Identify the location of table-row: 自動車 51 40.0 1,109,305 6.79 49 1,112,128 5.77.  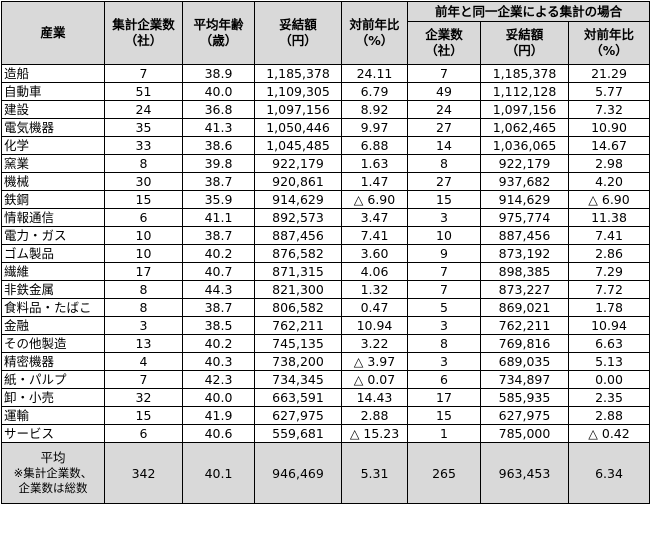
(325, 91).